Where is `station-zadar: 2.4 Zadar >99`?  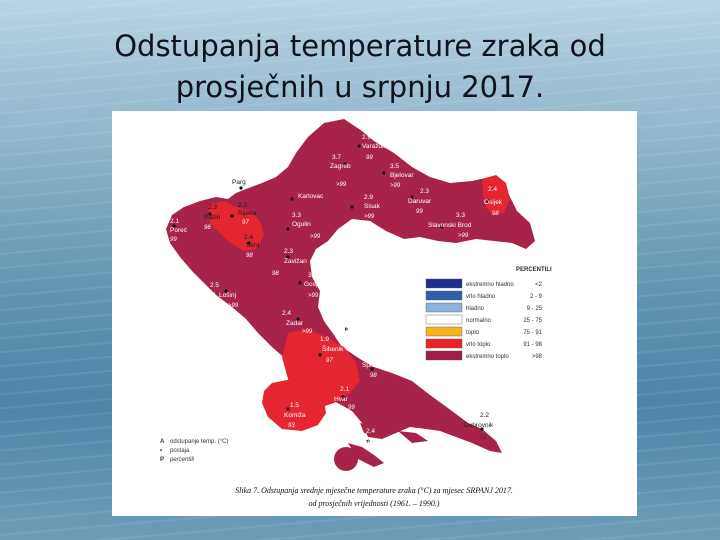 station-zadar: 2.4 Zadar >99 is located at coordinates (297, 322).